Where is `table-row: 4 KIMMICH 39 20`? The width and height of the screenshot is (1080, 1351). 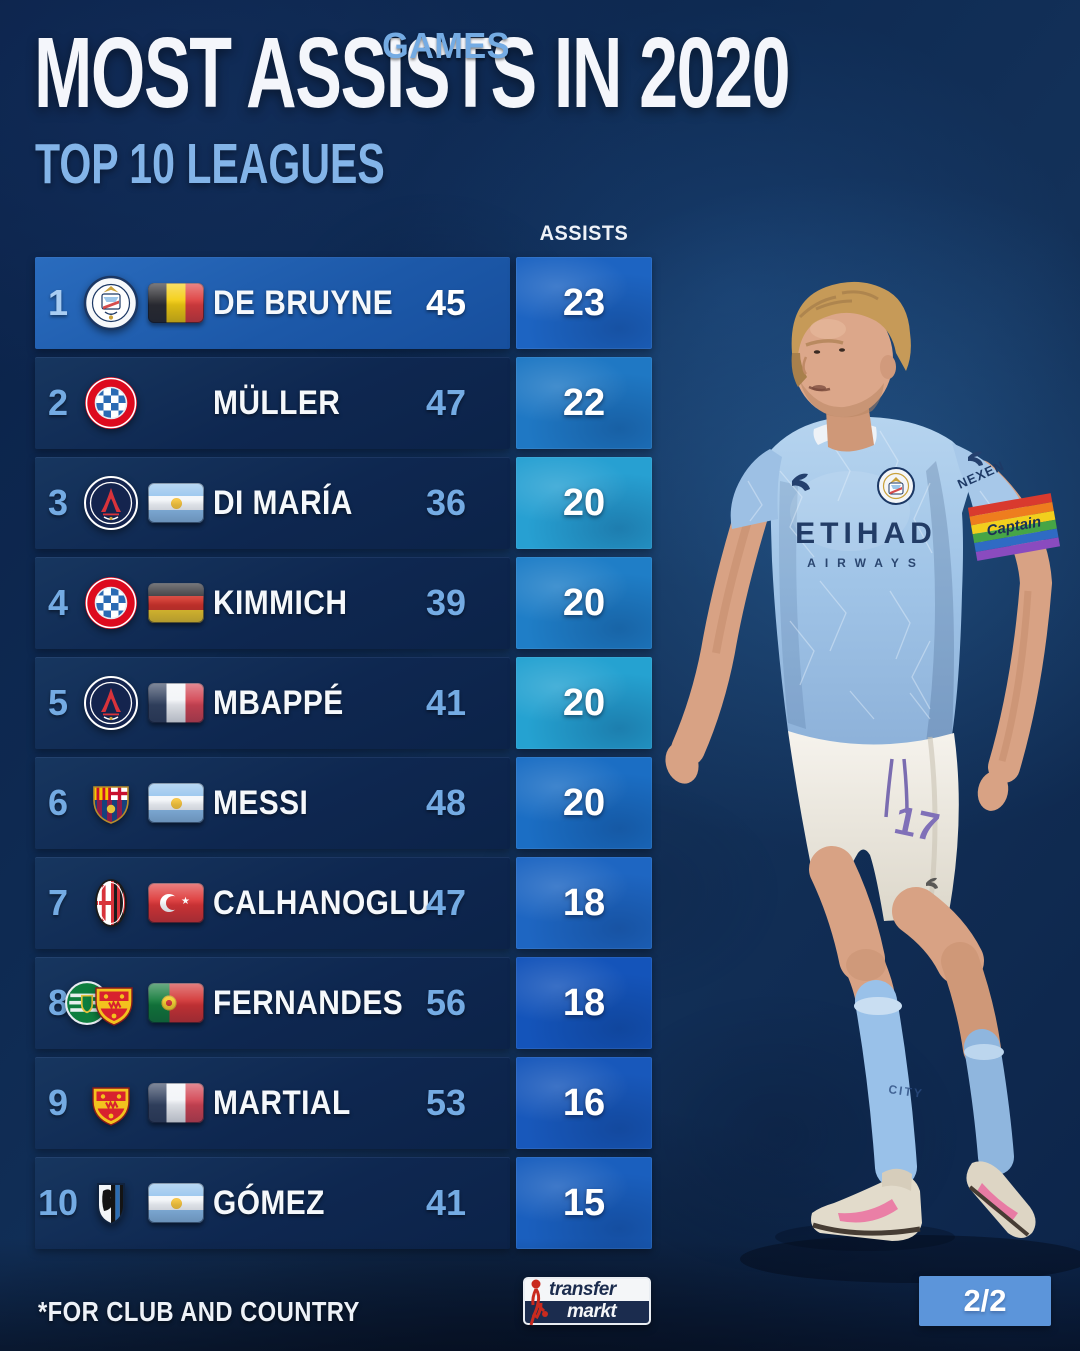
table-row: 4 KIMMICH 39 20 is located at coordinates (345, 603).